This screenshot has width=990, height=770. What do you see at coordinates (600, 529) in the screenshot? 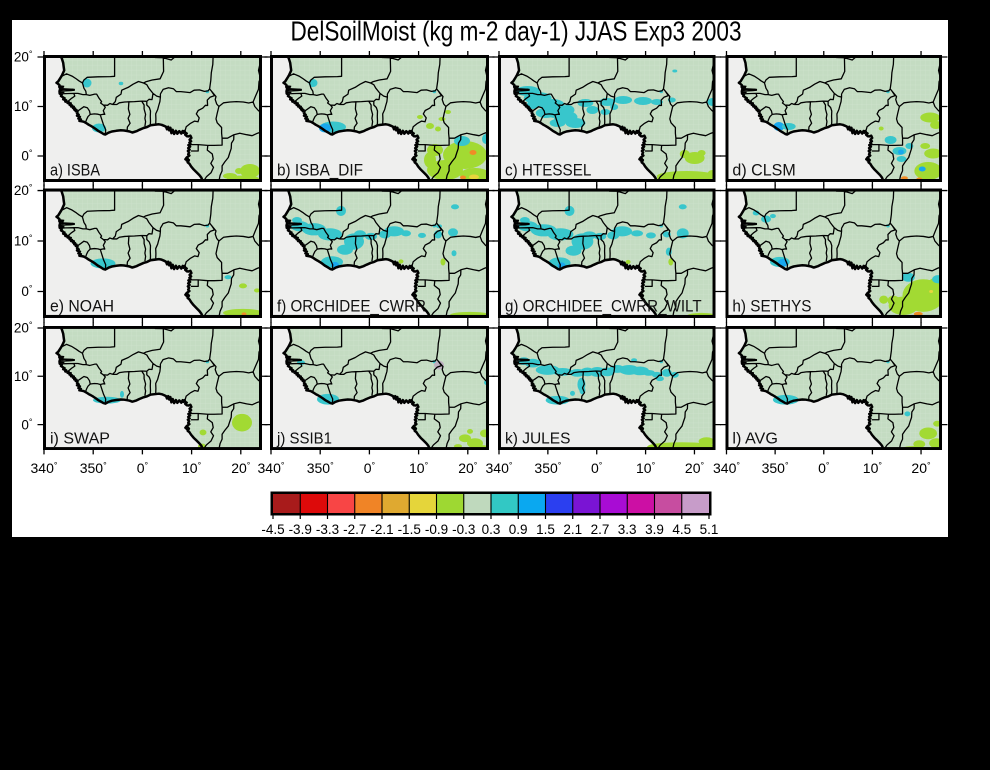
I see `svg-text: 2.7` at bounding box center [600, 529].